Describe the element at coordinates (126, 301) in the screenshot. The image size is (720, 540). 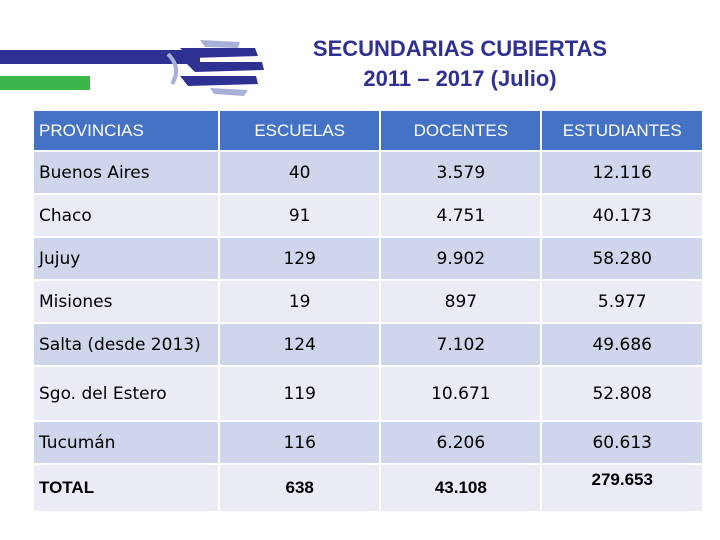
I see `cell-provincia: Misiones` at that location.